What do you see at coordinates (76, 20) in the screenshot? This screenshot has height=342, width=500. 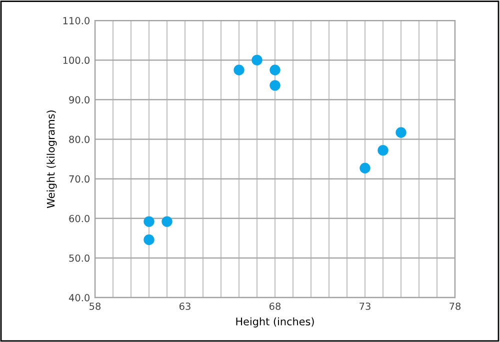 I see `y-tick-label: 110.0` at bounding box center [76, 20].